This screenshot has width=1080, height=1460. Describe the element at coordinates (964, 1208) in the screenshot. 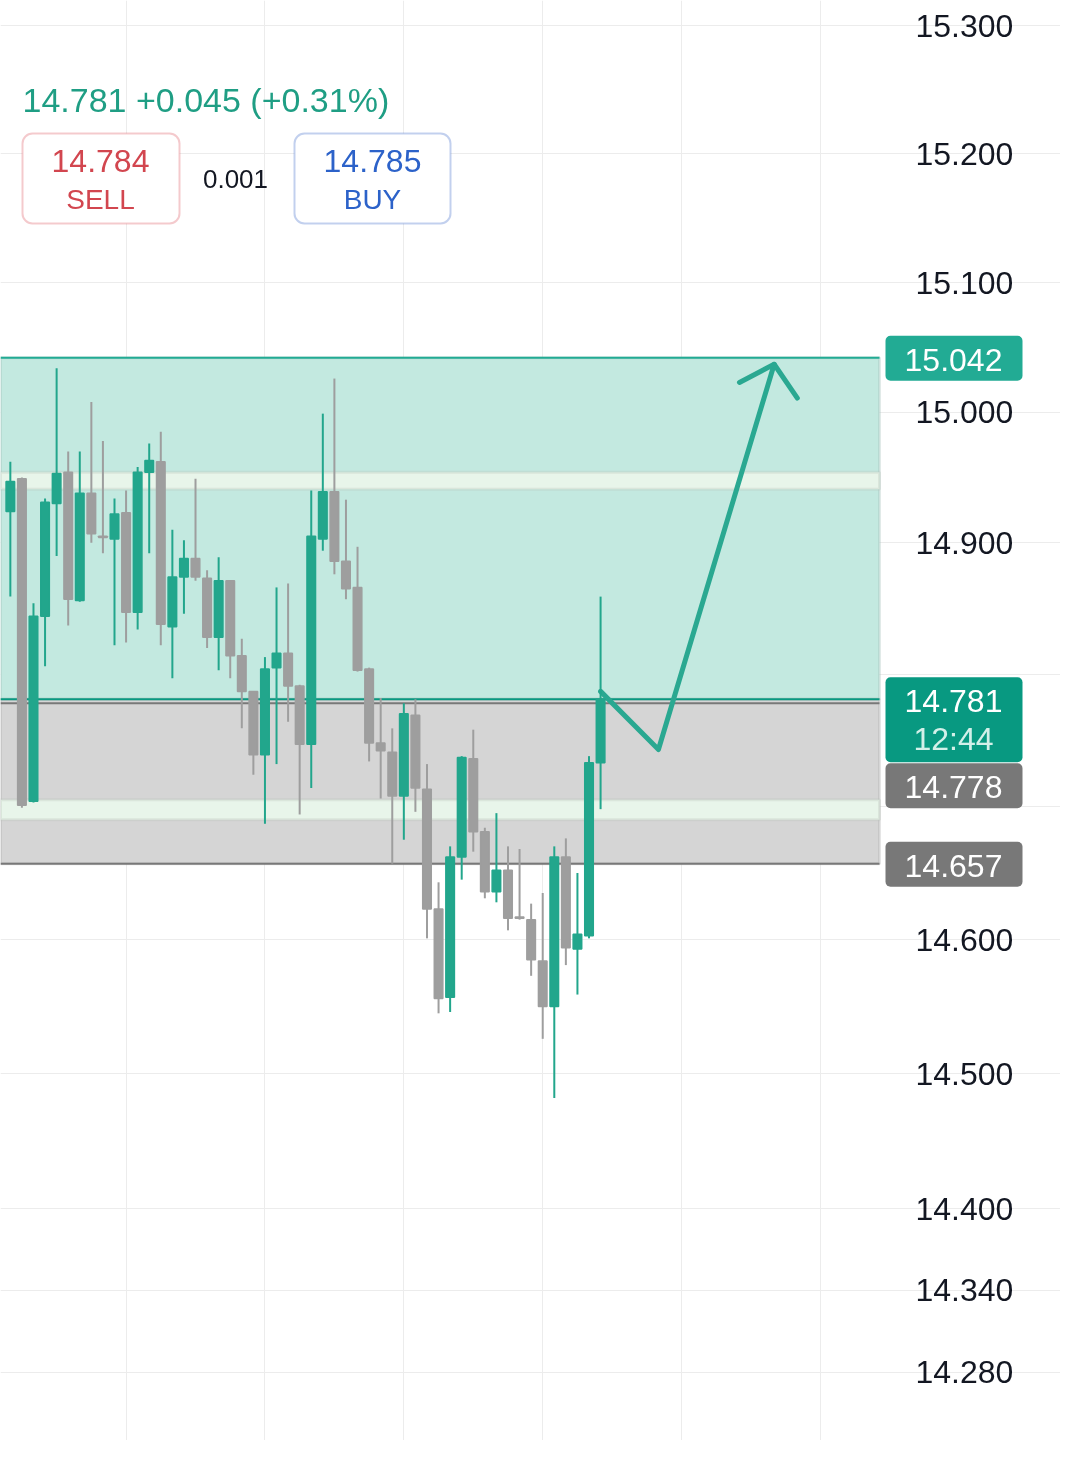

I see `y-tick-label: 14.400` at that location.